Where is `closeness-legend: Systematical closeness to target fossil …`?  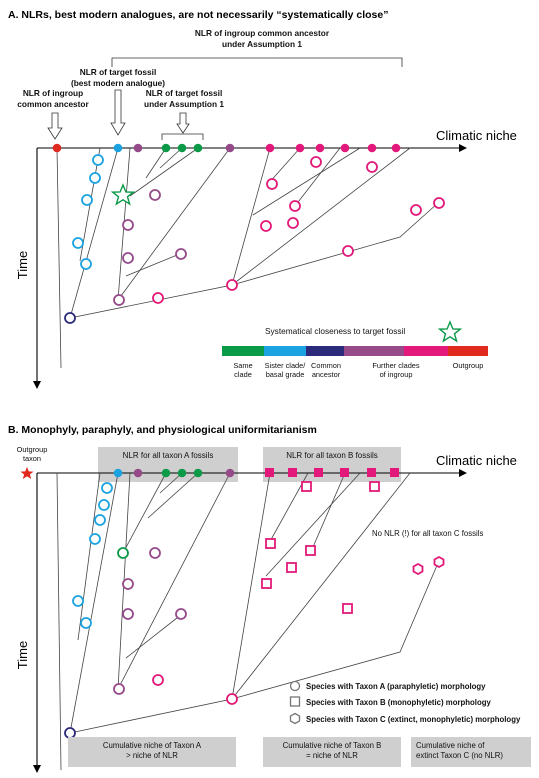
closeness-legend: Systematical closeness to target fossil … is located at coordinates (355, 349).